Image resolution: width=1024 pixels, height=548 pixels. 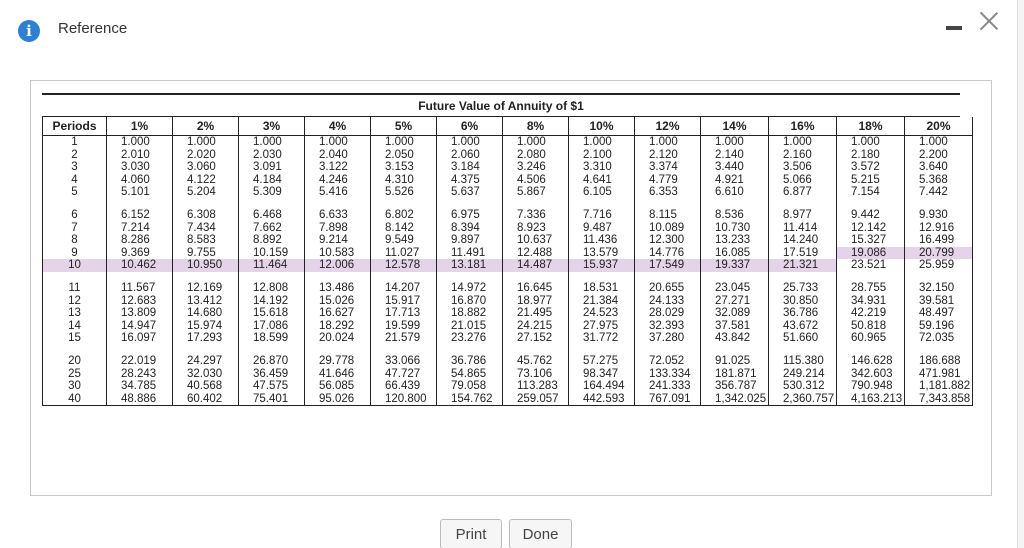 I want to click on value-cell: 4.122, so click(x=205, y=180).